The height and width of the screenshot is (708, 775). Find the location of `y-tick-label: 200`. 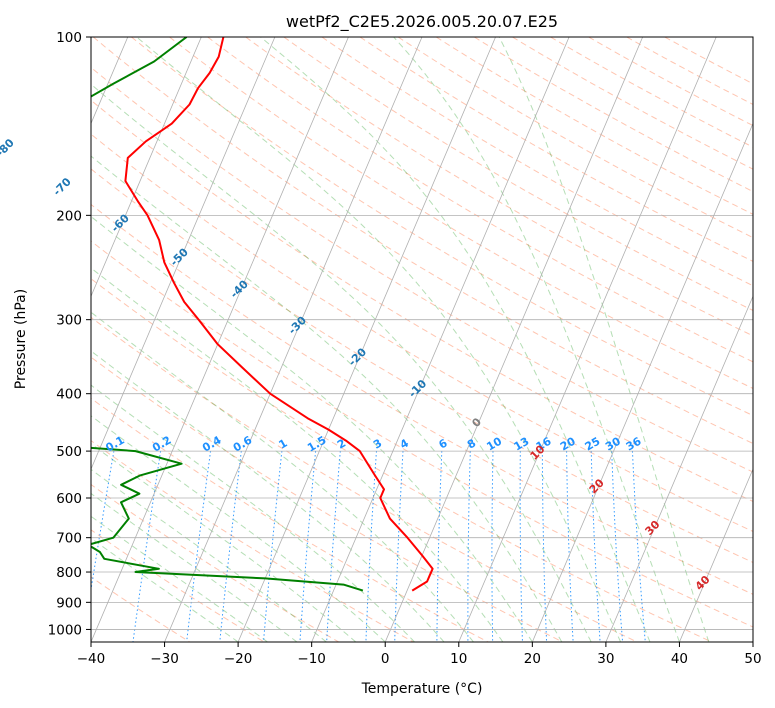

y-tick-label: 200 is located at coordinates (69, 216).